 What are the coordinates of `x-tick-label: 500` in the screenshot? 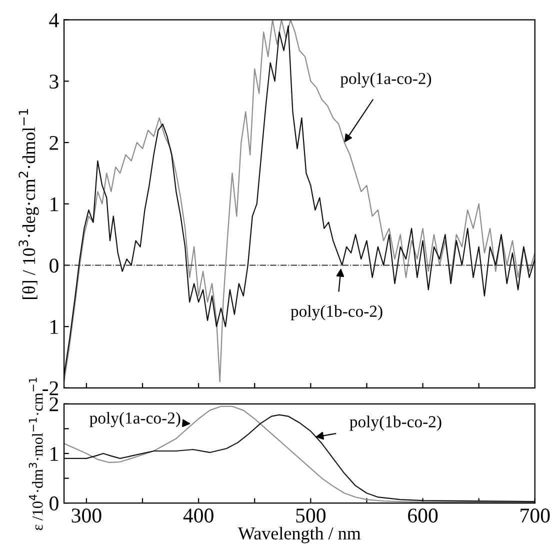 It's located at (311, 515).